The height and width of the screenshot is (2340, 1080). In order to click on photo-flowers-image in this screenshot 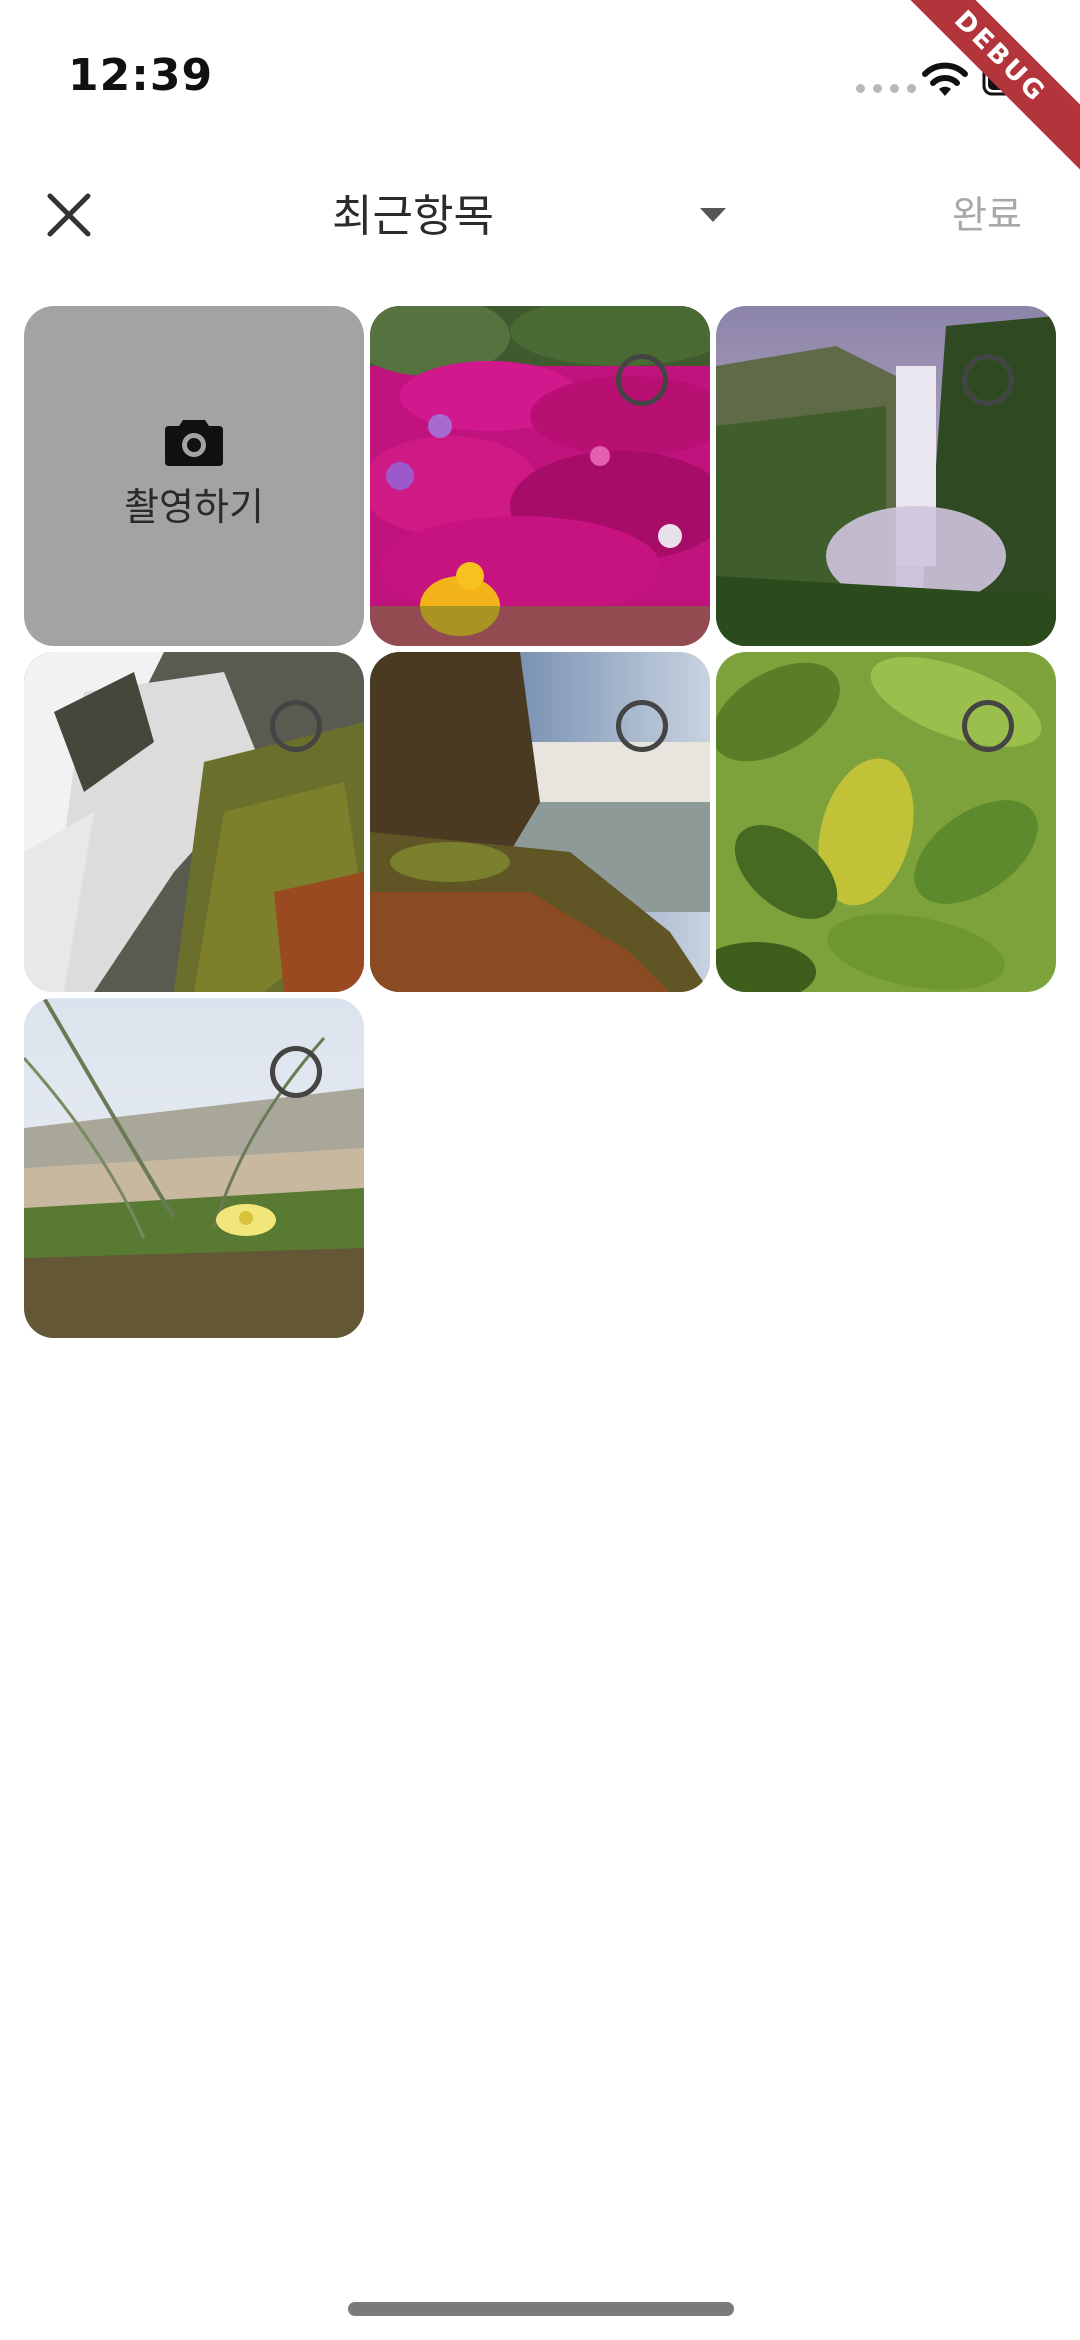, I will do `click(540, 476)`.